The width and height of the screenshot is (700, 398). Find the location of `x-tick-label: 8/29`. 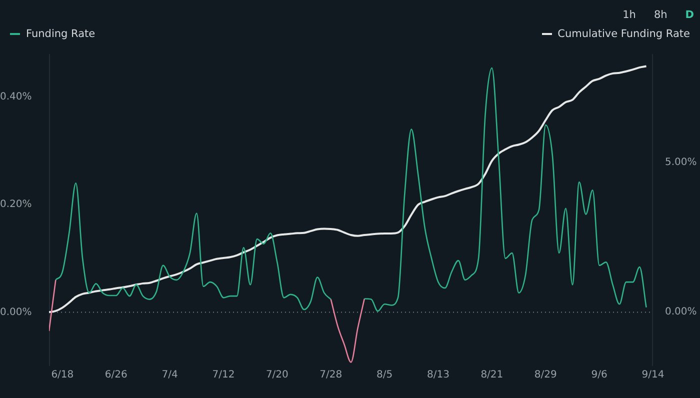

x-tick-label: 8/29 is located at coordinates (545, 375).